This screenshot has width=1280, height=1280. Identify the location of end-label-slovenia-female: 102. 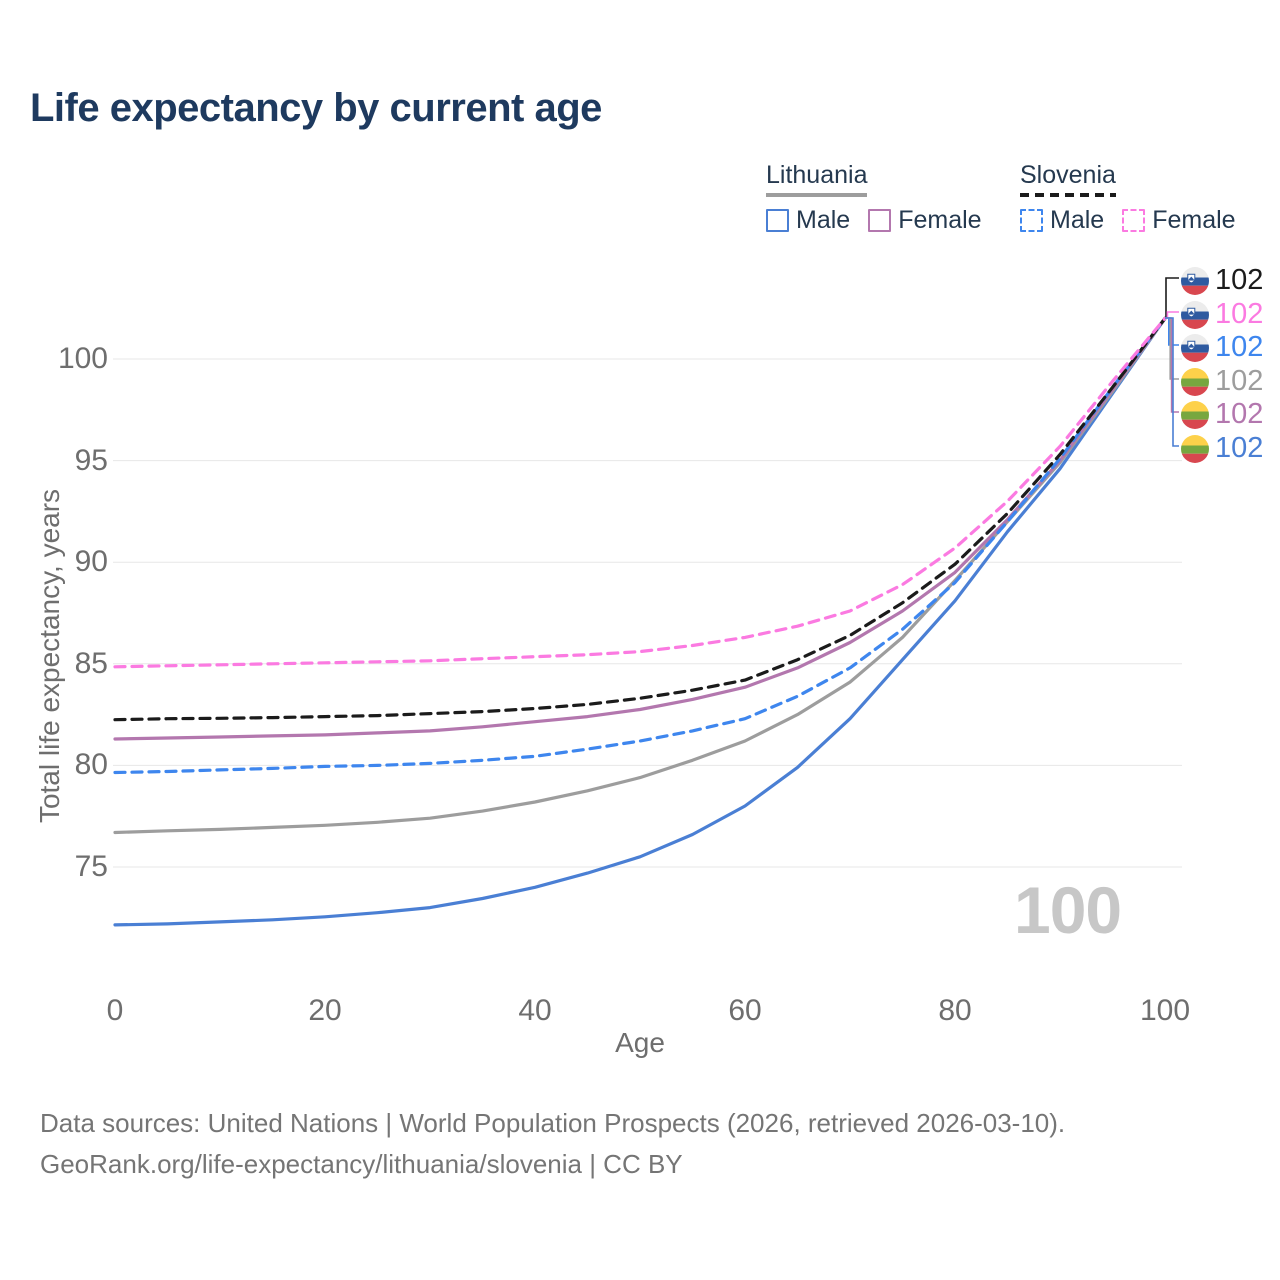
(1222, 314).